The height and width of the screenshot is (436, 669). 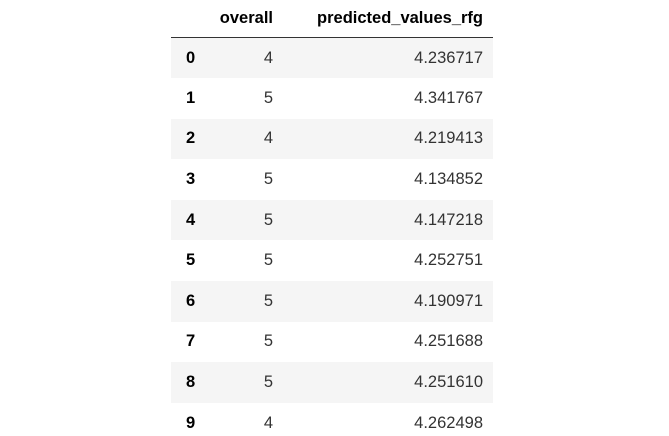 What do you see at coordinates (332, 58) in the screenshot?
I see `table-row: 0 4 4.236717` at bounding box center [332, 58].